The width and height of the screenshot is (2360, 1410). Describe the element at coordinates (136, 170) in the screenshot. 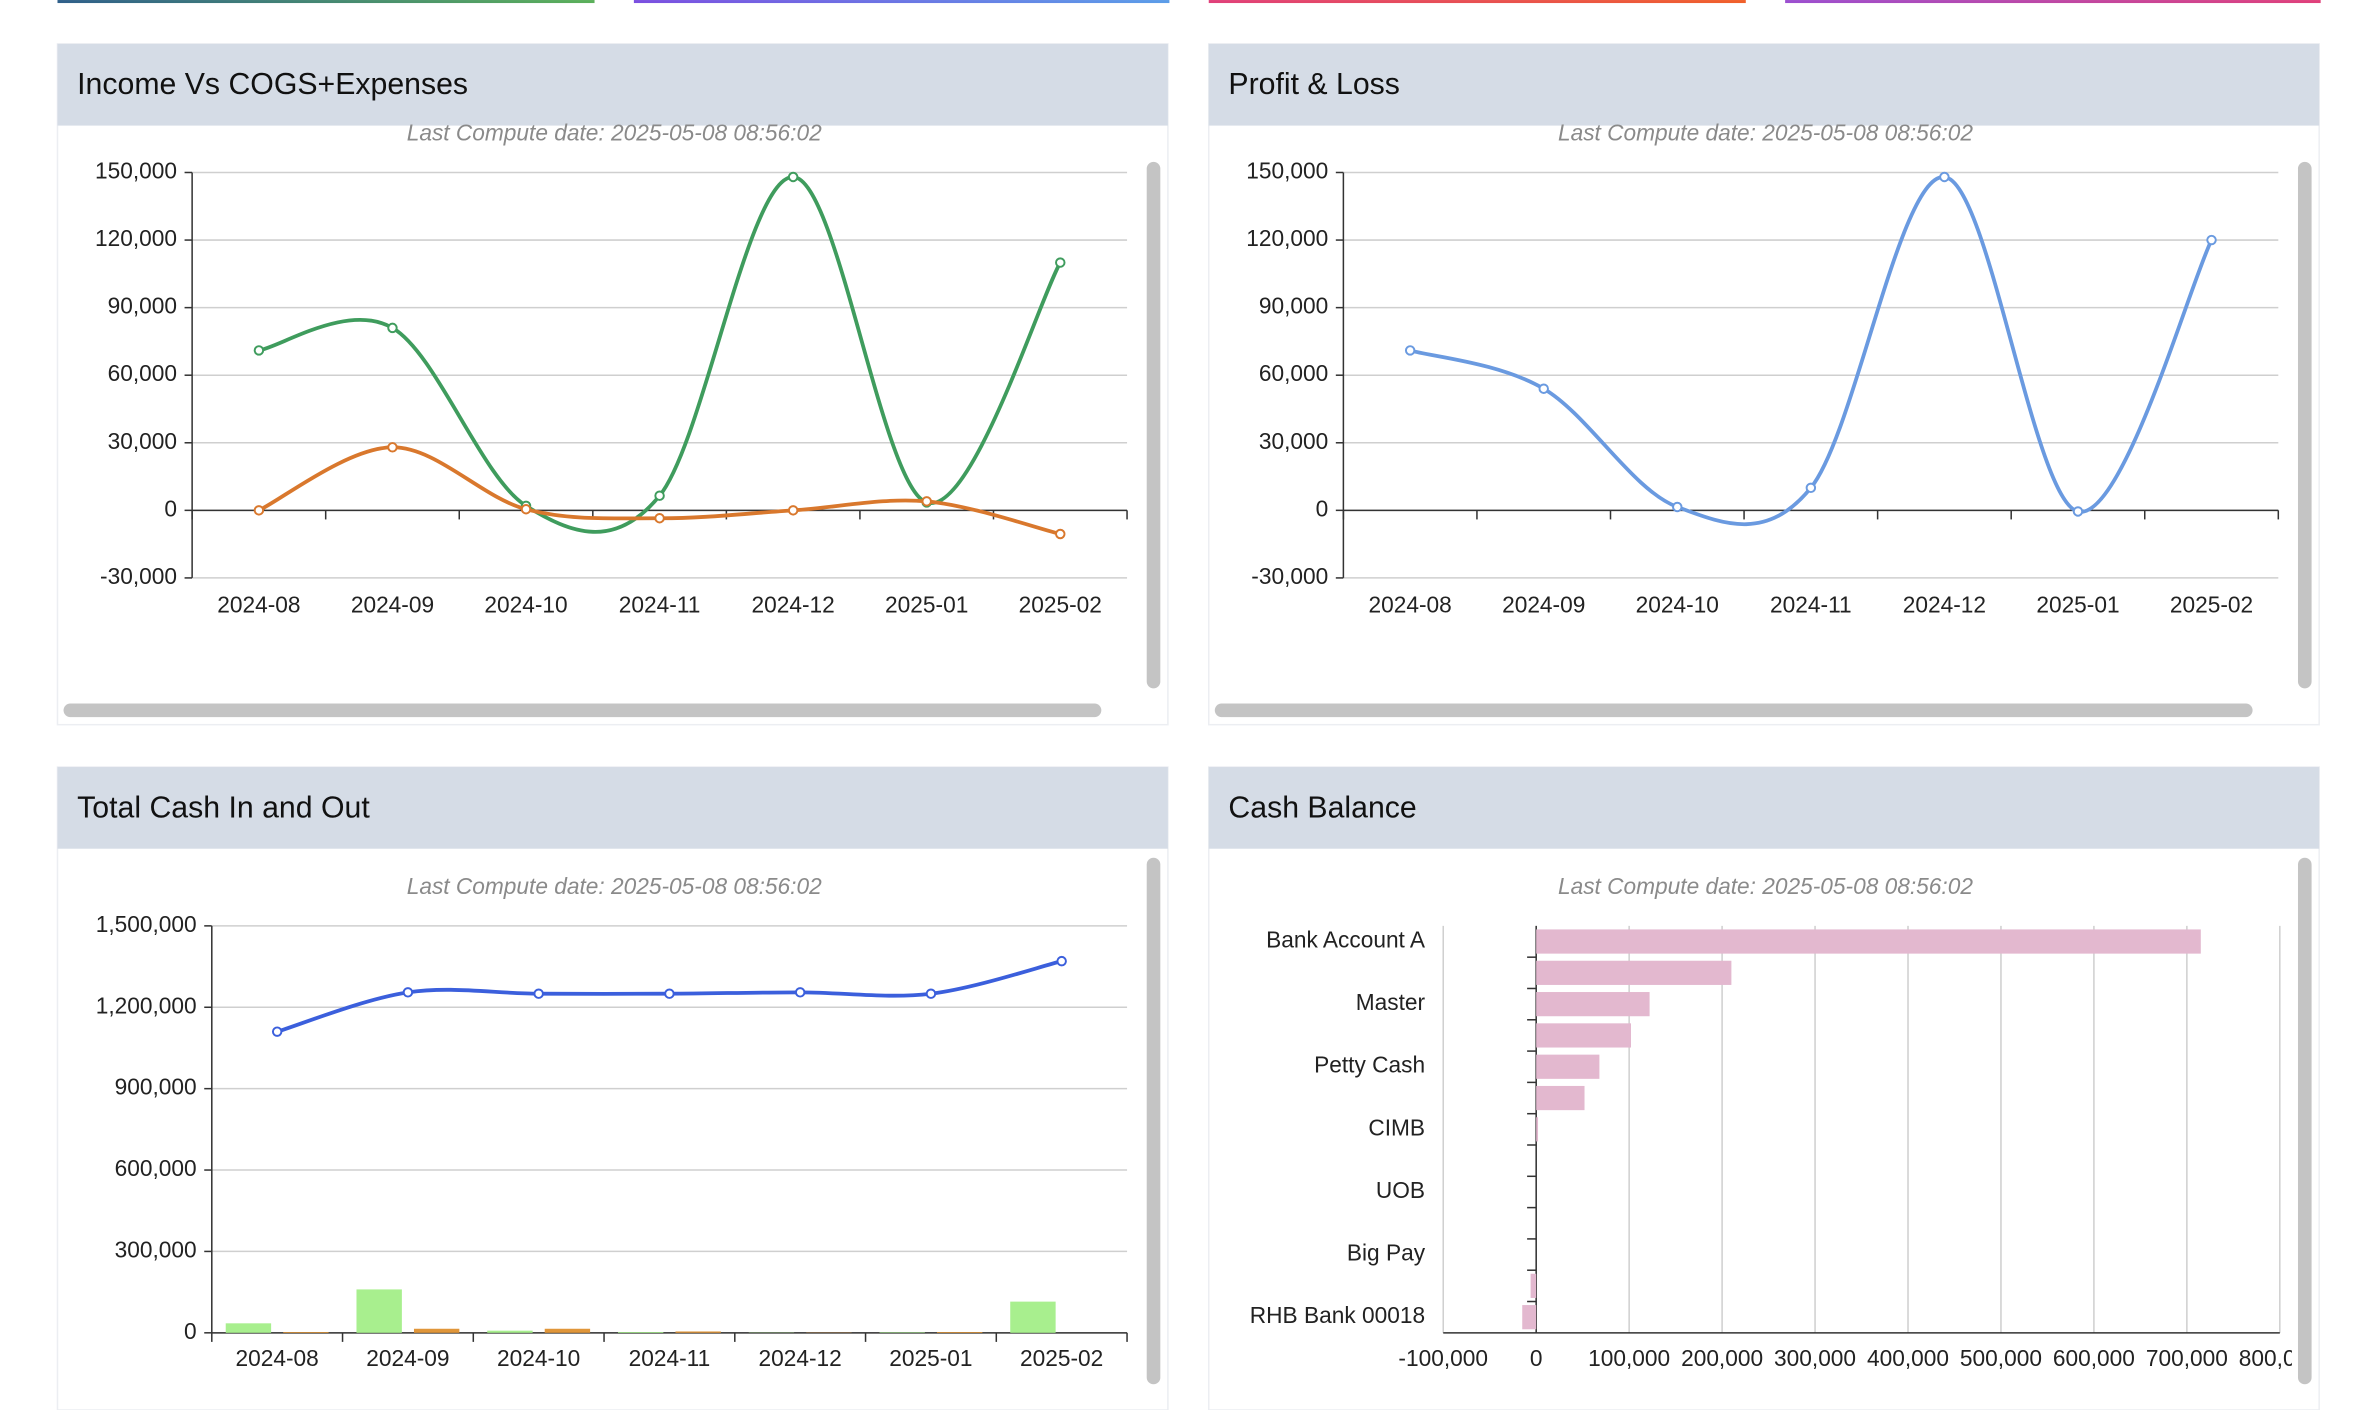

I see `y-tick-label: 150,000` at that location.